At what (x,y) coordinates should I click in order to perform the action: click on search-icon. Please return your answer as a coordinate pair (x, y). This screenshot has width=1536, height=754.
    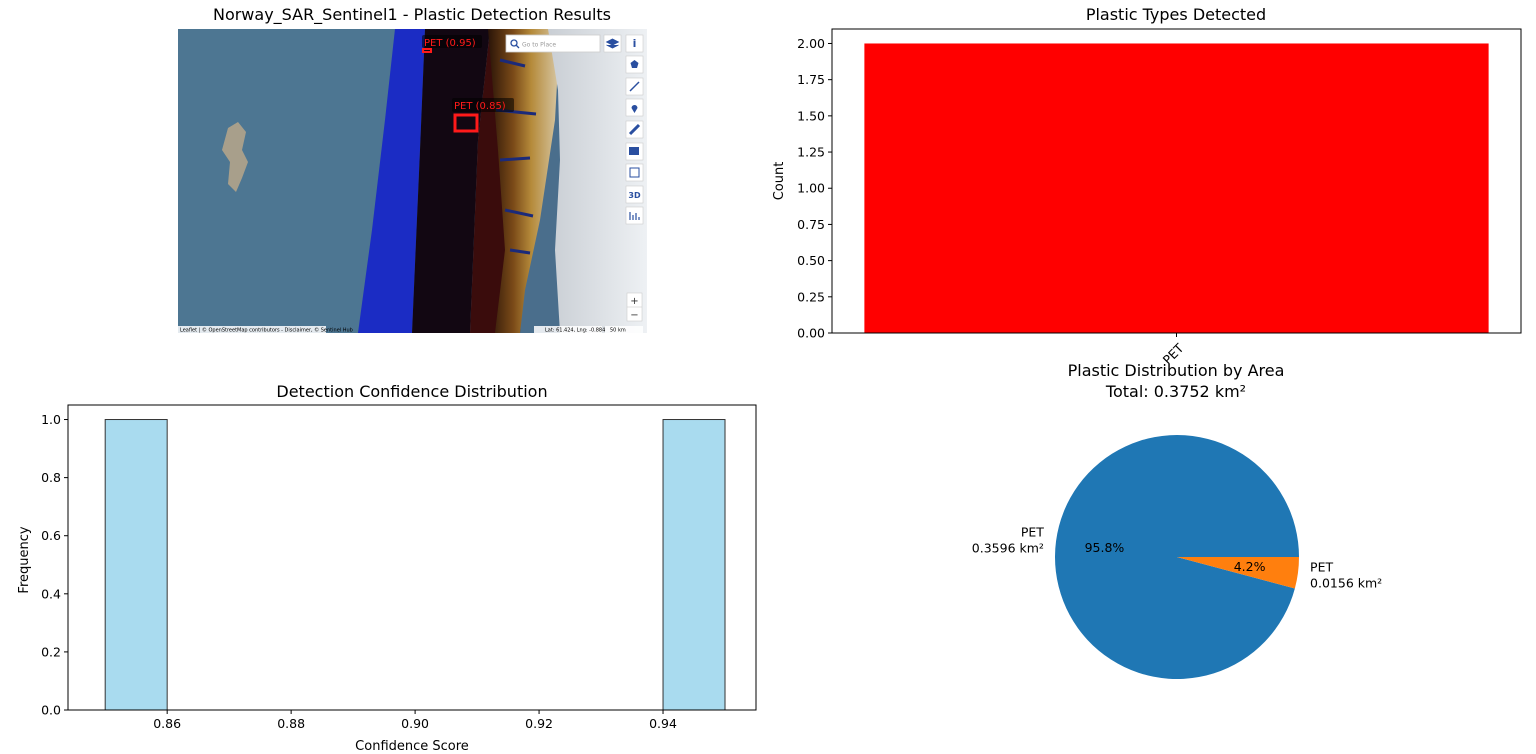
    Looking at the image, I should click on (514, 43).